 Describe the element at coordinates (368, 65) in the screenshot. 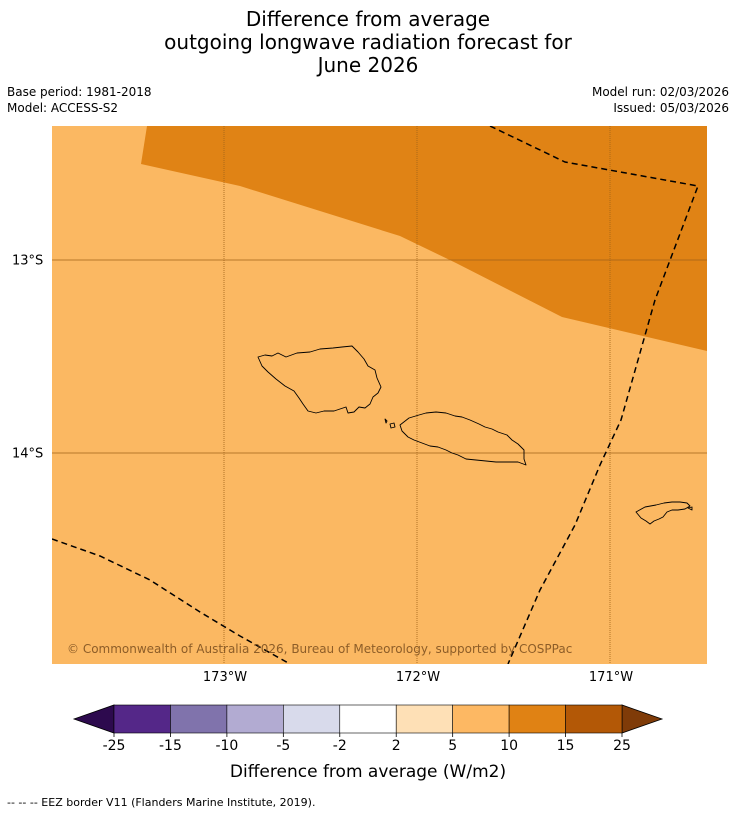

I see `title-line-3: June 2026` at that location.